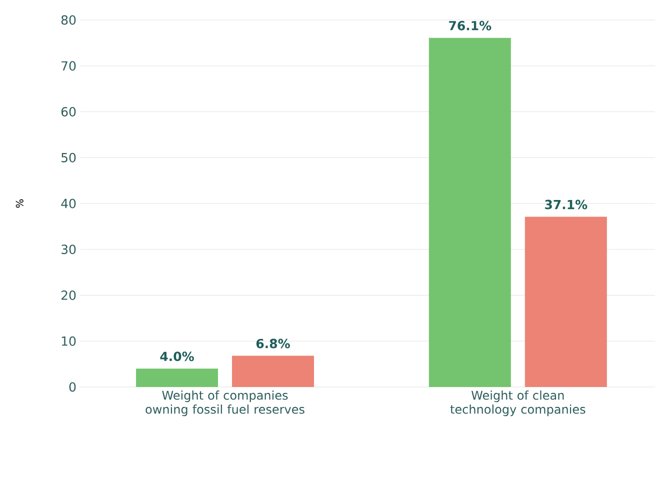 This screenshot has height=479, width=667. I want to click on y-tick-label: 60, so click(68, 111).